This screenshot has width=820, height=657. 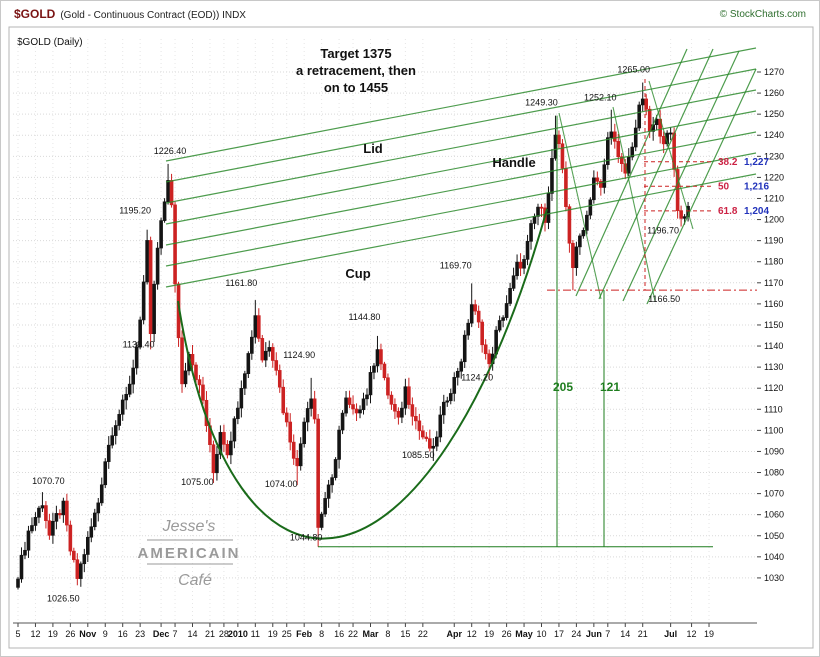 What do you see at coordinates (724, 186) in the screenshot?
I see `fib-pct-label: 50` at bounding box center [724, 186].